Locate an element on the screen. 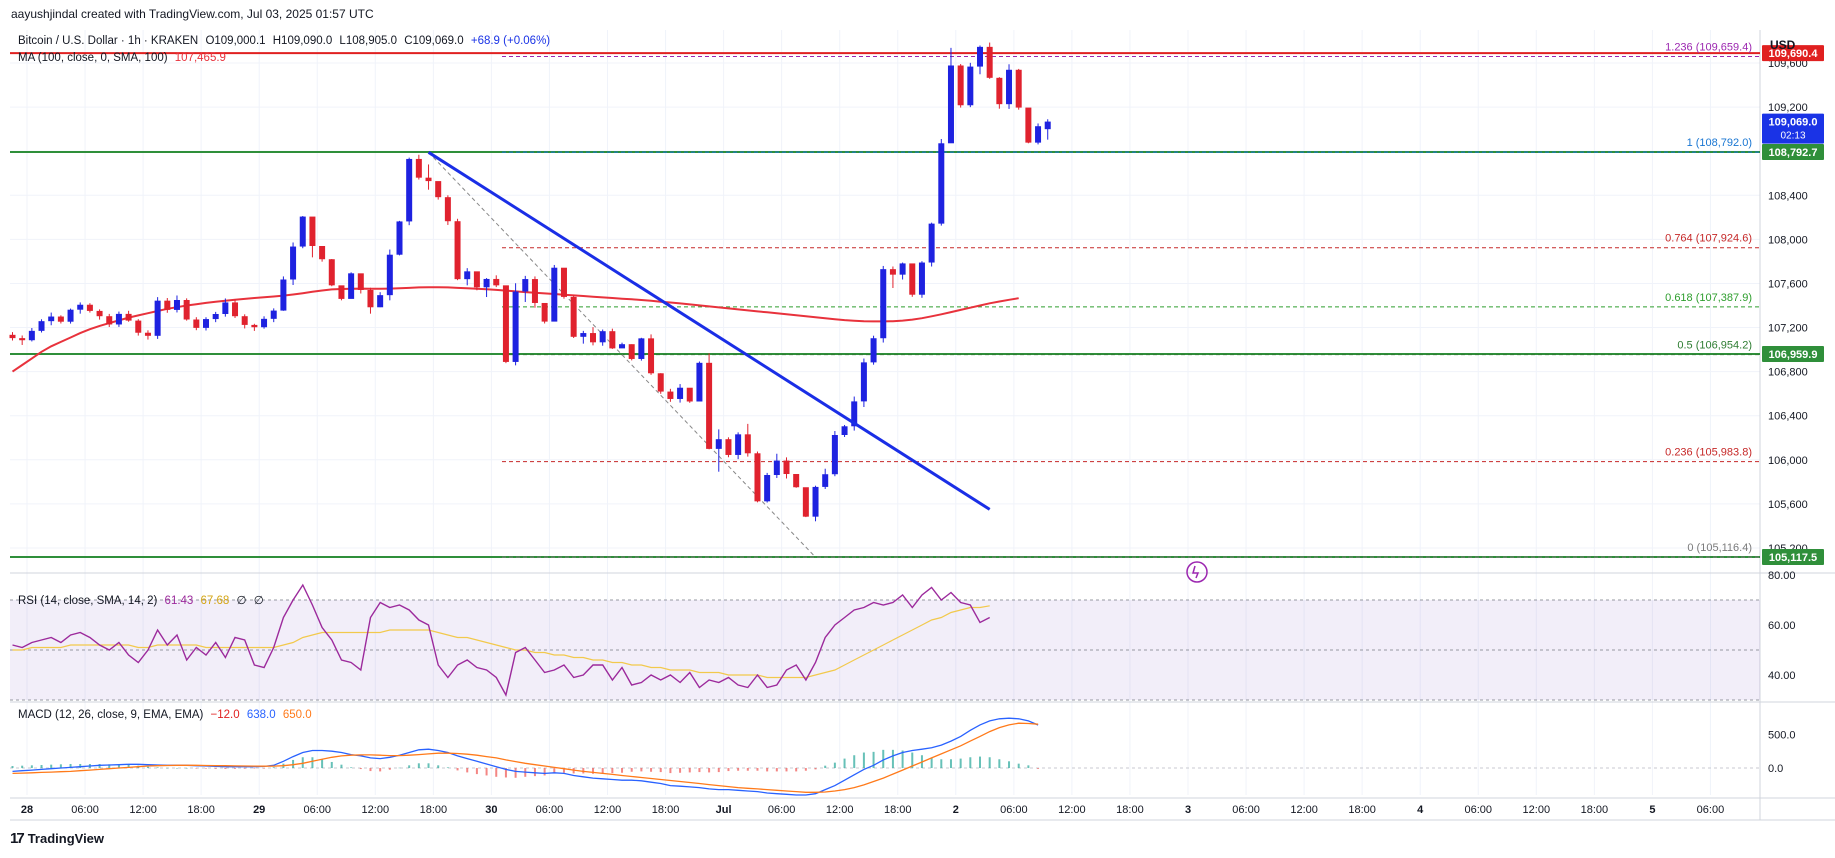  symbol-title: Bitcoin / U.S. Dollar · 1h · KRAKEN is located at coordinates (108, 41).